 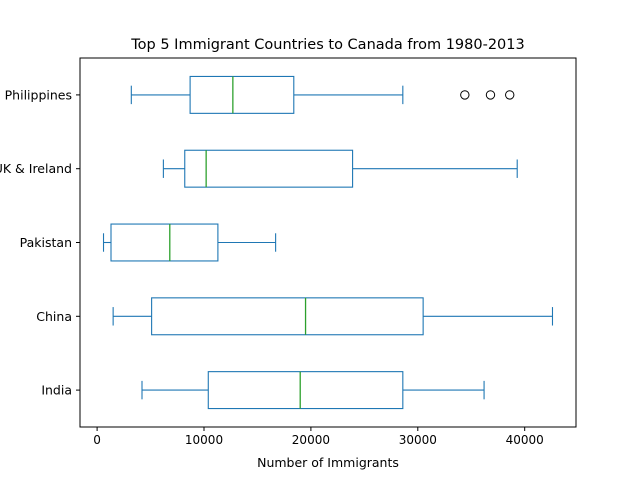 I want to click on x-tick-label-10000: 10000, so click(x=204, y=440).